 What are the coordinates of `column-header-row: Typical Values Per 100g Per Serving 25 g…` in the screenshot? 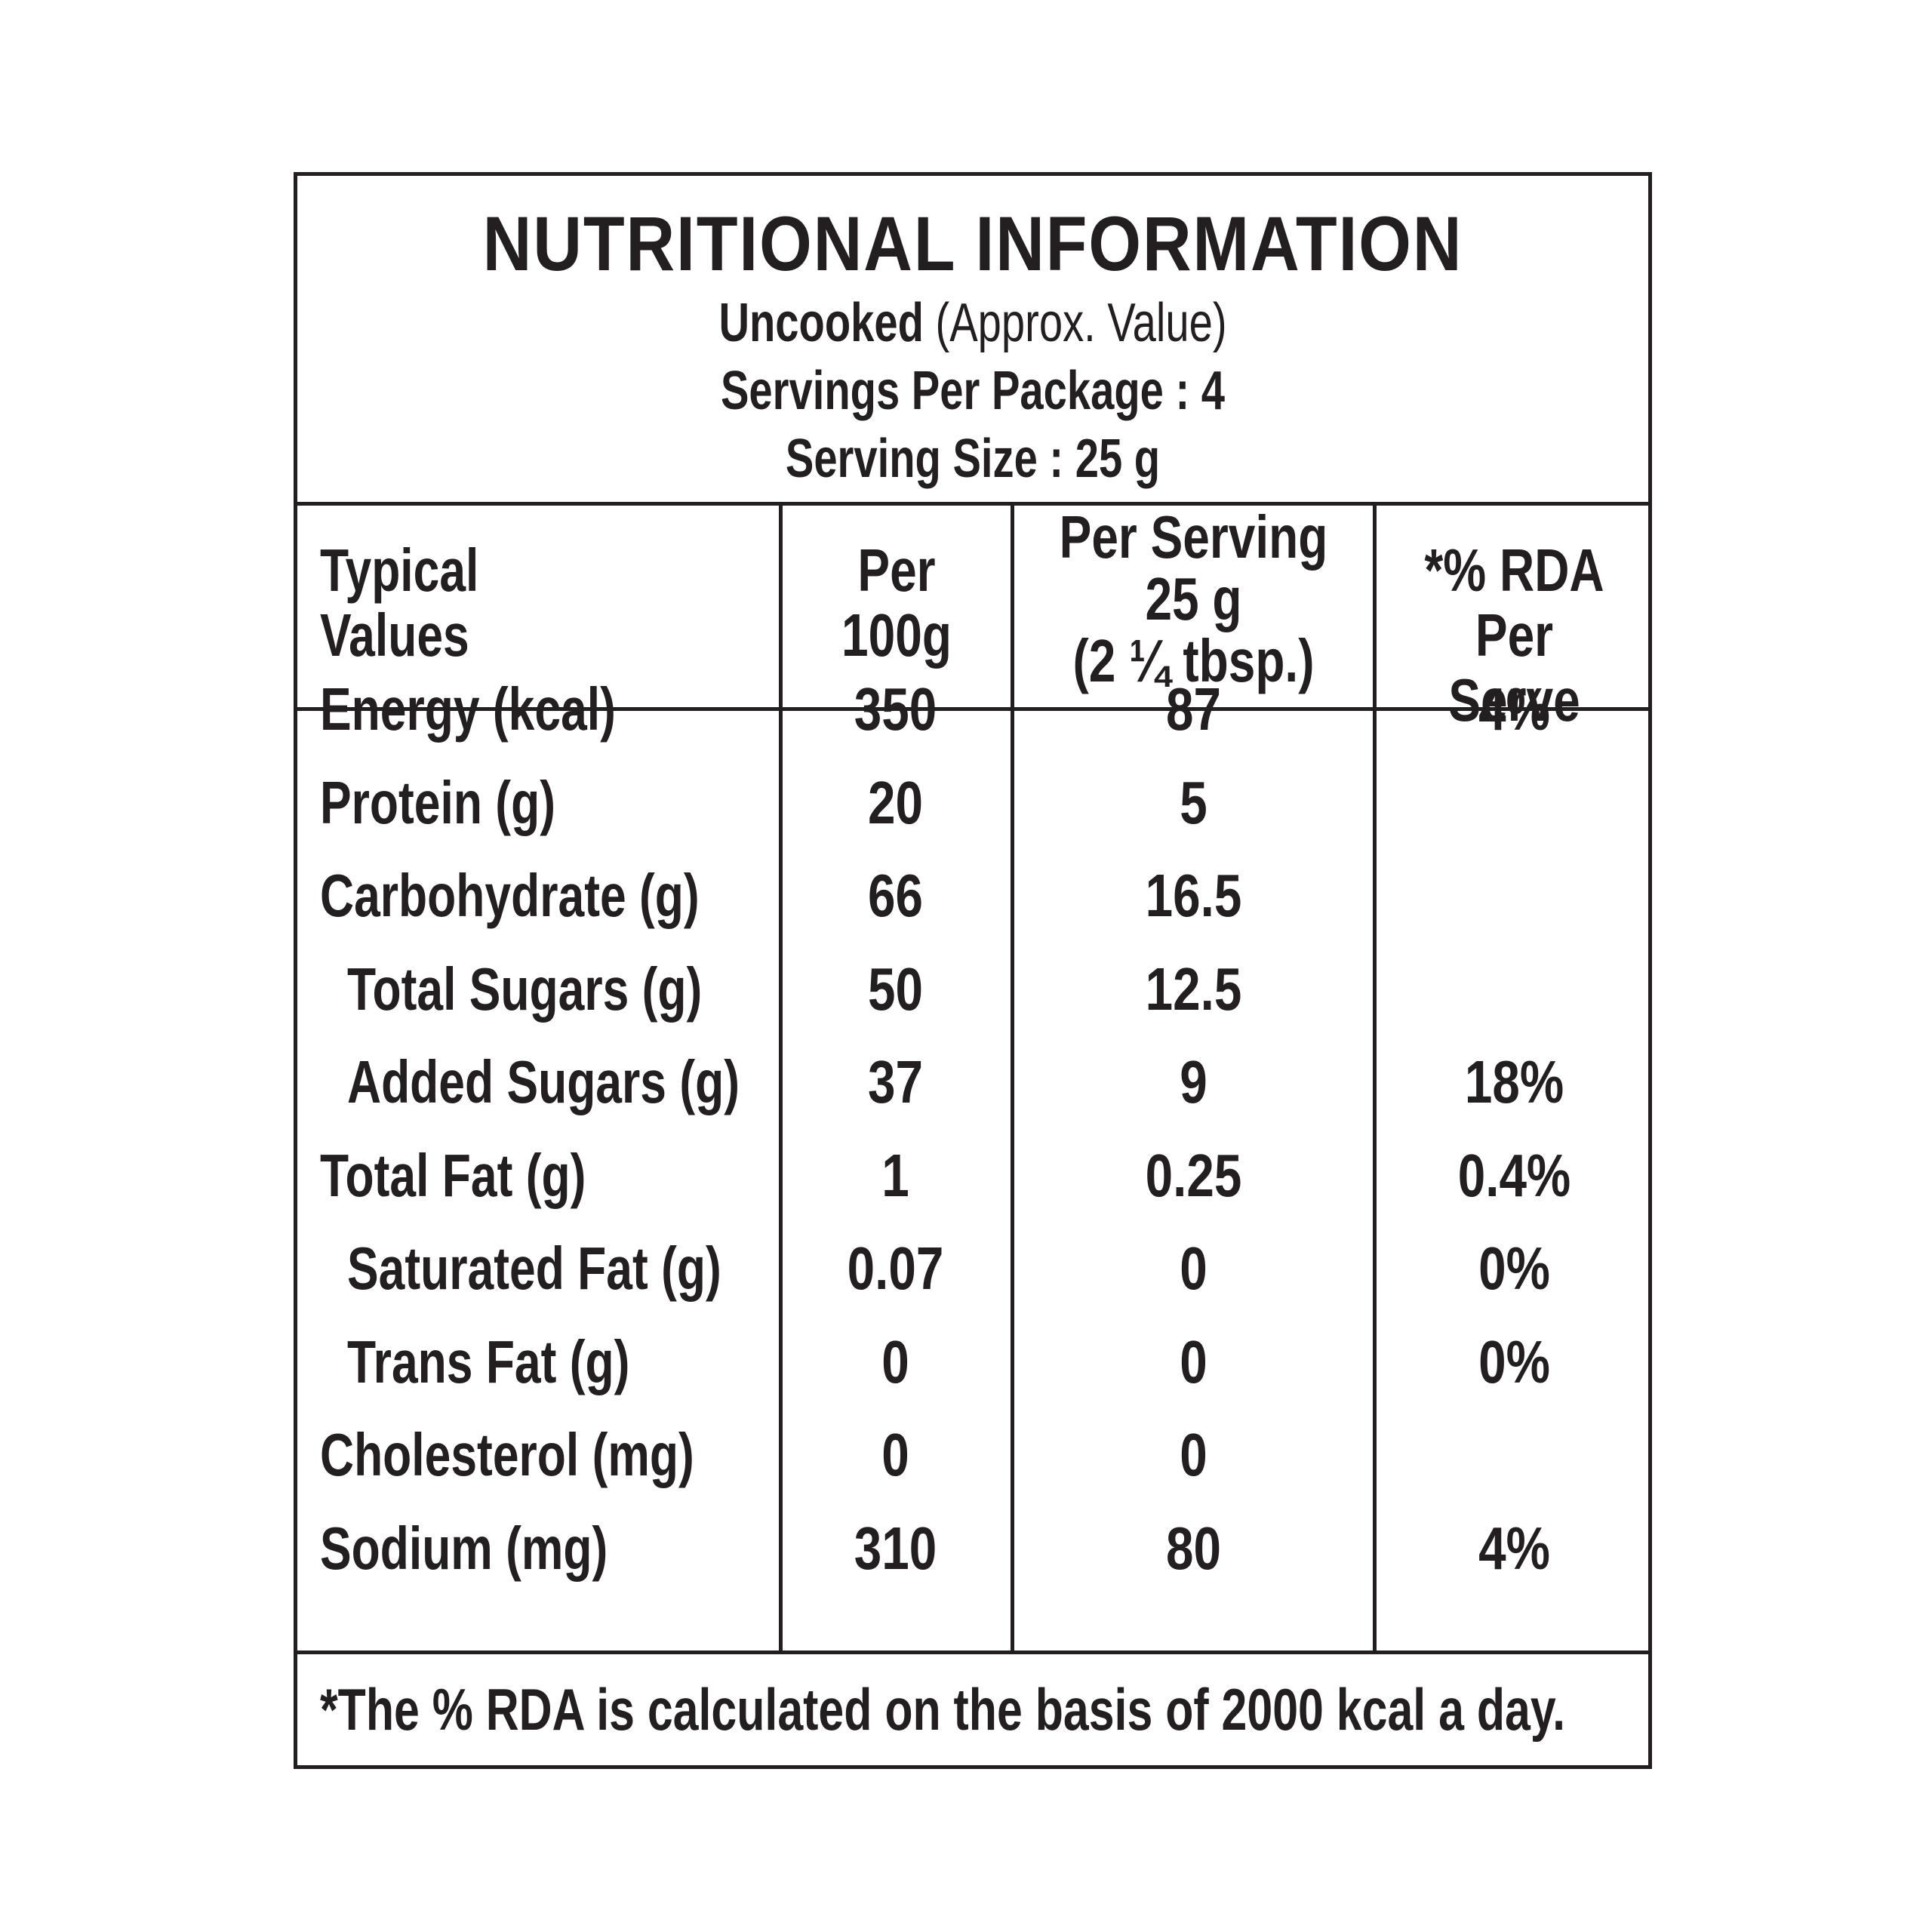 It's located at (972, 617).